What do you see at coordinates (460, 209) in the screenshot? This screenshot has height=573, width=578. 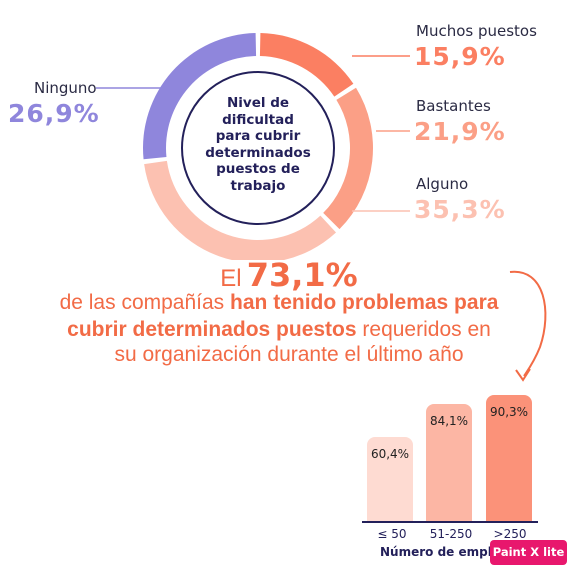 I see `value-label-alguno: 35,3%` at bounding box center [460, 209].